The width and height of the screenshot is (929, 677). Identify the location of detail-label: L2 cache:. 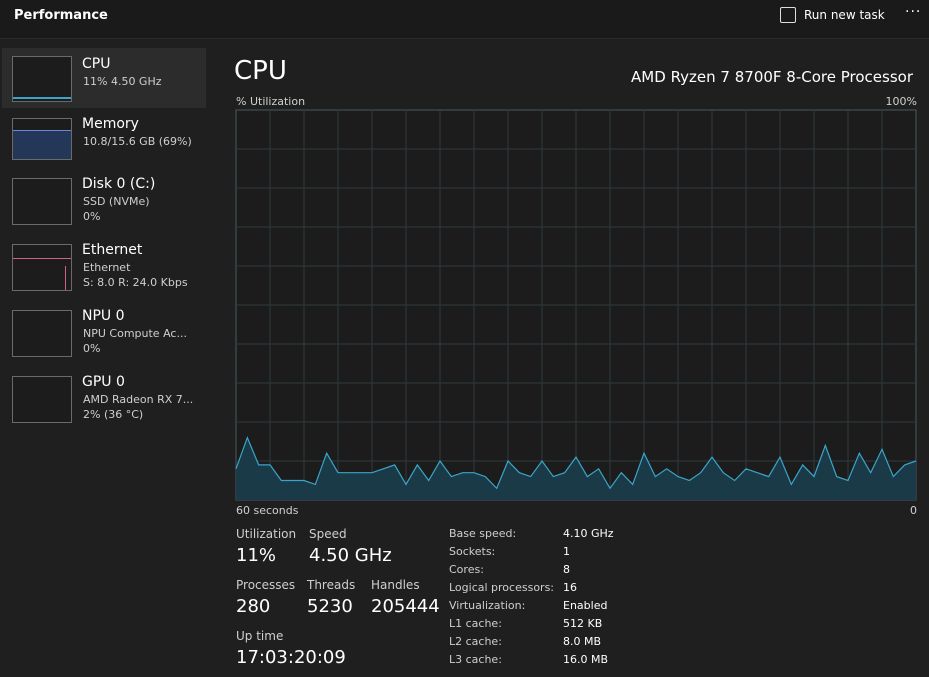
(475, 641).